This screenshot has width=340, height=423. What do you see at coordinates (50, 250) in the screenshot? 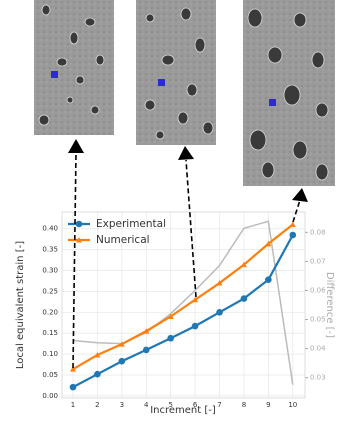
I see `y-tick-label: 0.35` at bounding box center [50, 250].